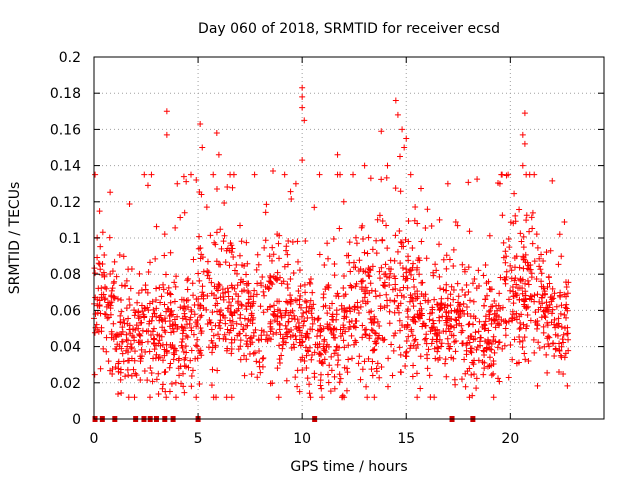  I want to click on y-tick-label: 0.04, so click(65, 348).